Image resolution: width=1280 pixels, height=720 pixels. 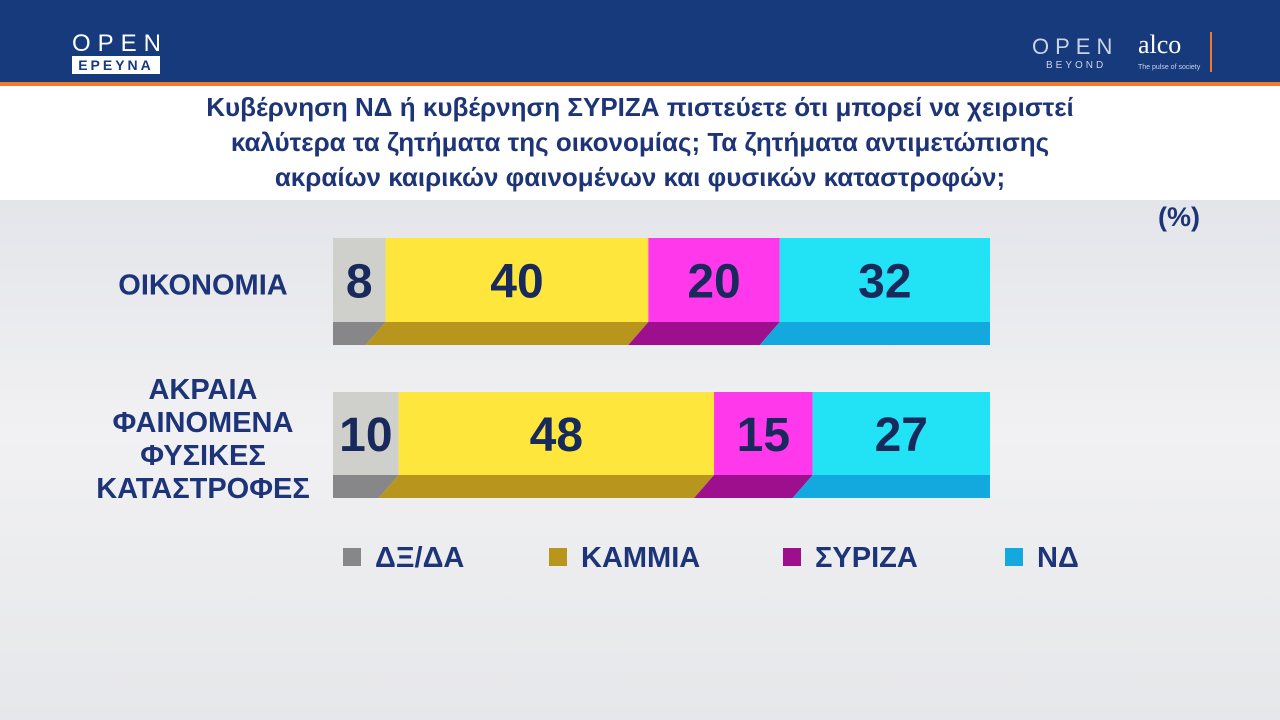 I want to click on value-label: 27, so click(x=901, y=435).